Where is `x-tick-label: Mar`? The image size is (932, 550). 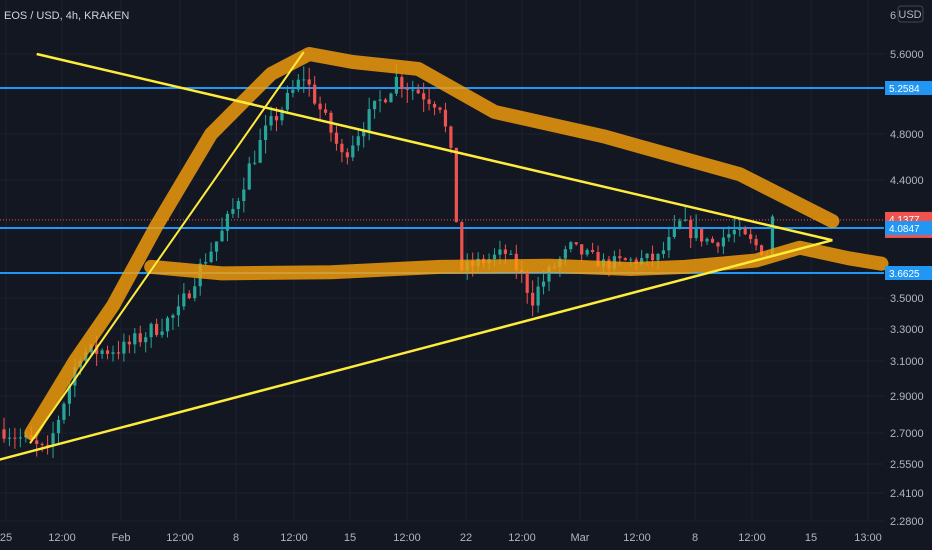 x-tick-label: Mar is located at coordinates (580, 538).